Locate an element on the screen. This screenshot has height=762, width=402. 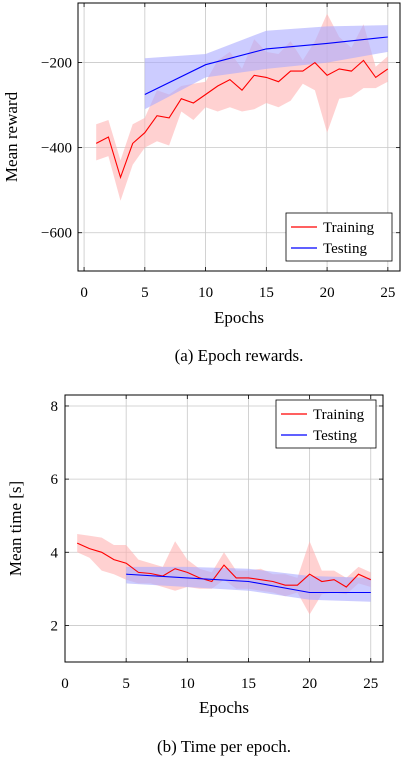
y-tick-label: −200 is located at coordinates (56, 64).